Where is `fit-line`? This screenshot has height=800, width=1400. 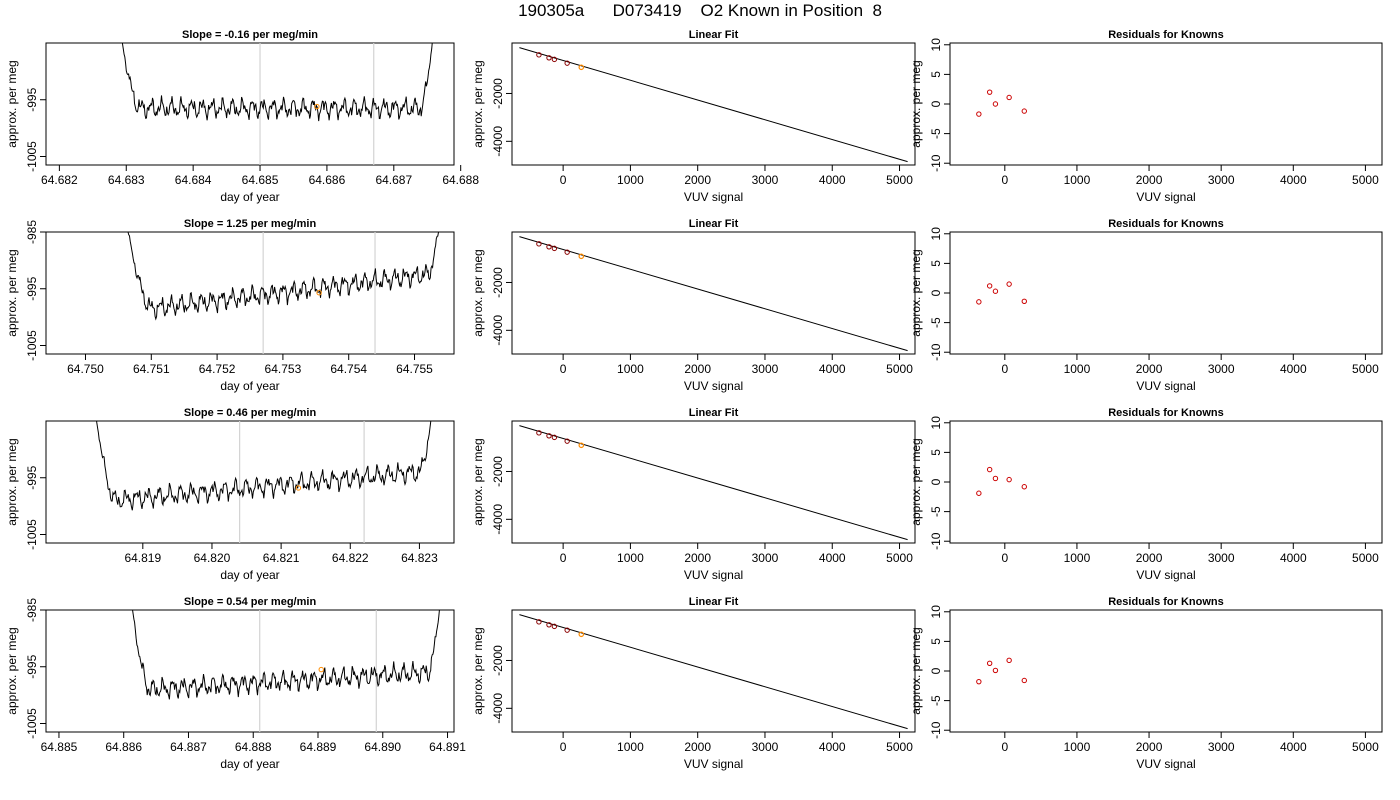 fit-line is located at coordinates (713, 672).